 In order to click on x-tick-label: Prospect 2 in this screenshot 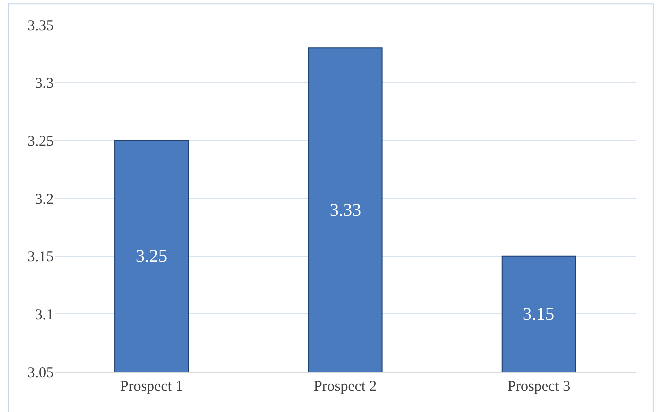, I will do `click(345, 387)`.